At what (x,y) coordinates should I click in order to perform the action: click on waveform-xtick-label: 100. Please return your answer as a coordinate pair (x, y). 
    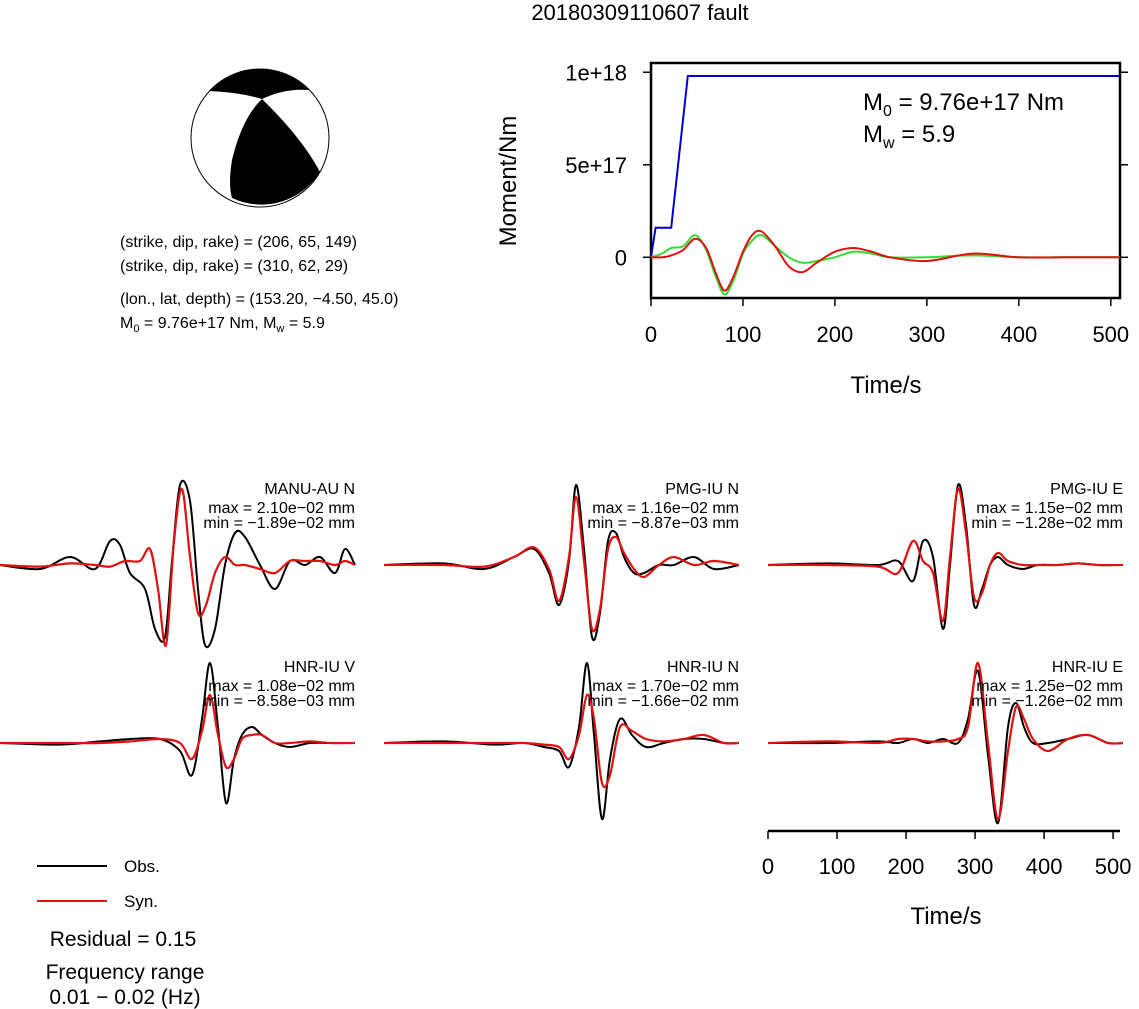
    Looking at the image, I should click on (837, 866).